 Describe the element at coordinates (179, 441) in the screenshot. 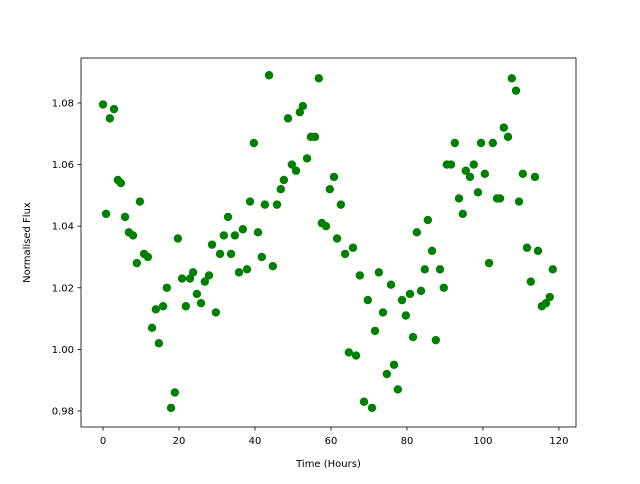

I see `x-tick-label: 20` at that location.